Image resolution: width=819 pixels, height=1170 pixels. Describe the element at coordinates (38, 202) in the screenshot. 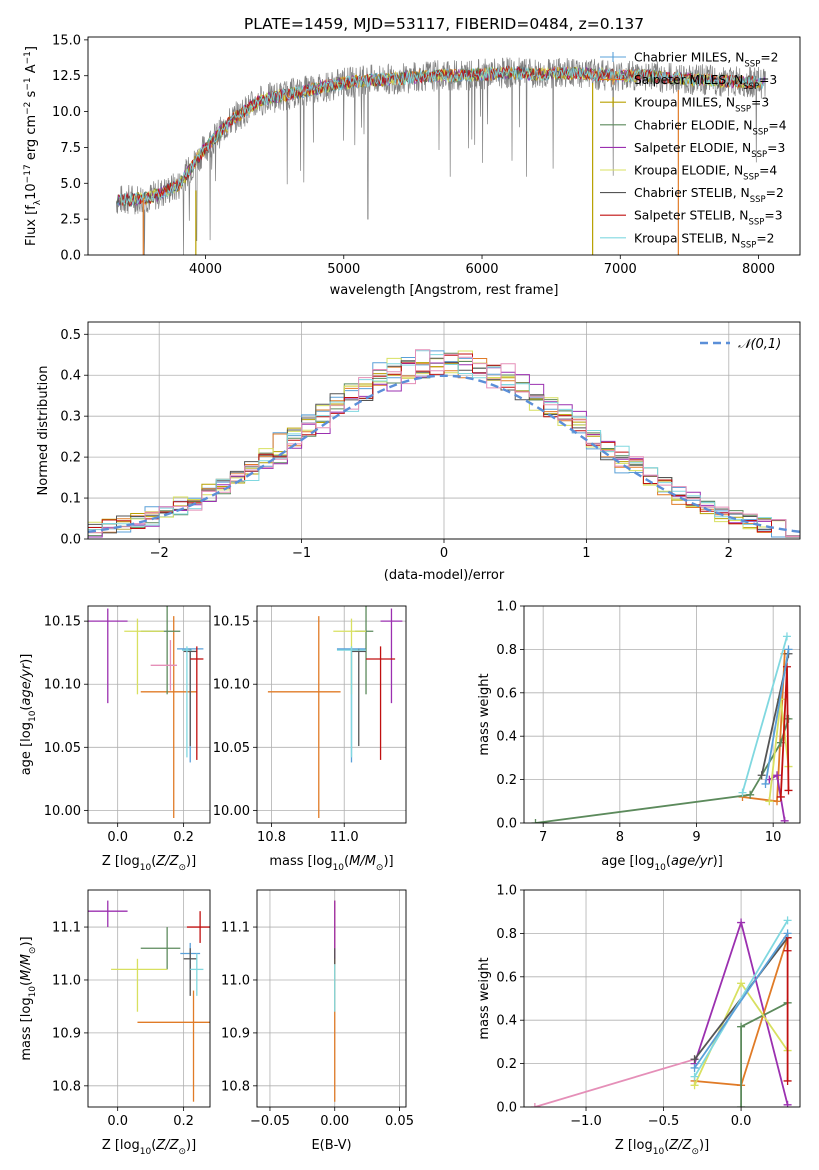

I see `label-part: λ` at that location.